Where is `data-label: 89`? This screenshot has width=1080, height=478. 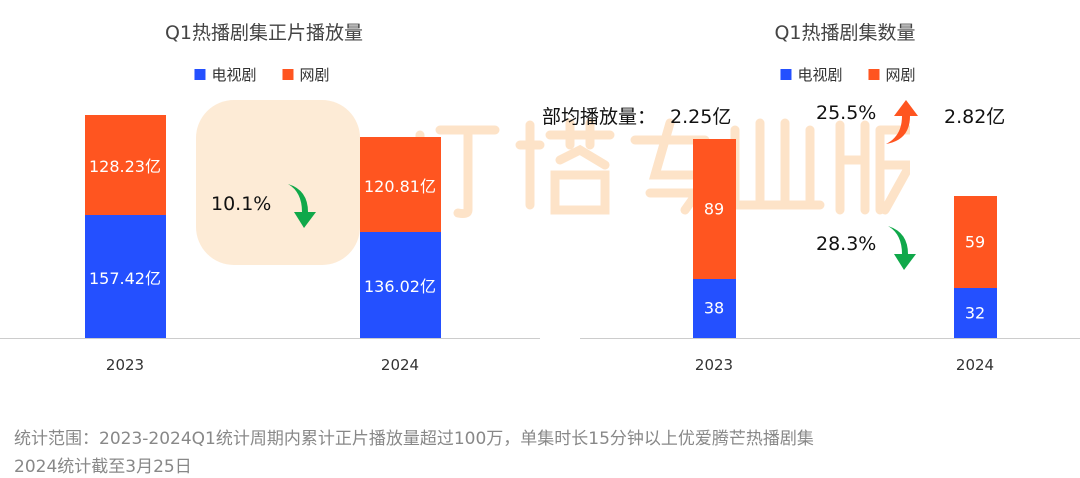 data-label: 89 is located at coordinates (714, 209).